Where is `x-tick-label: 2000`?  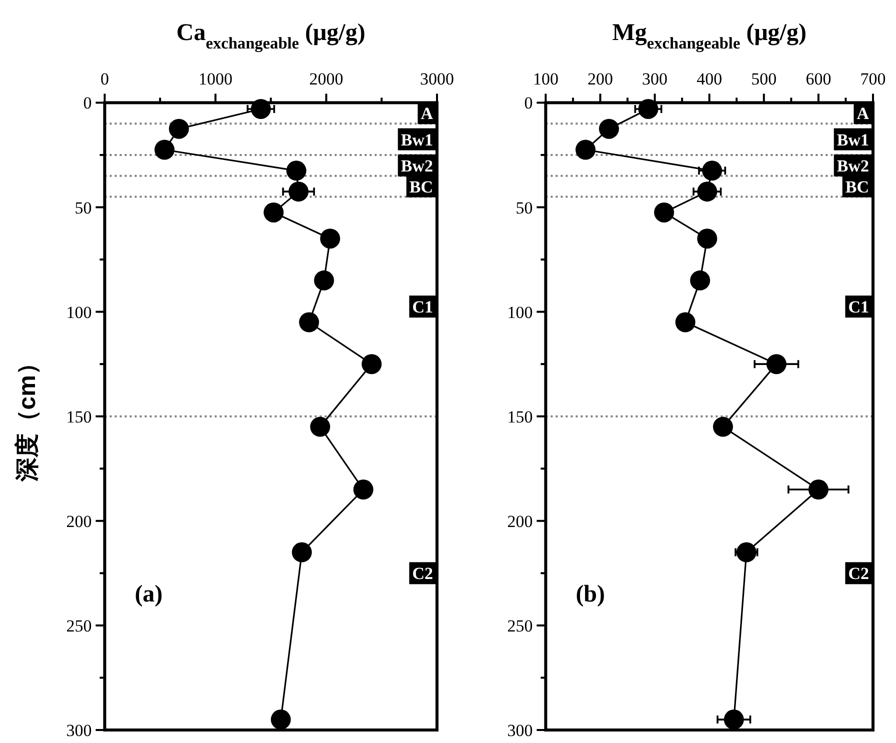 x-tick-label: 2000 is located at coordinates (326, 79).